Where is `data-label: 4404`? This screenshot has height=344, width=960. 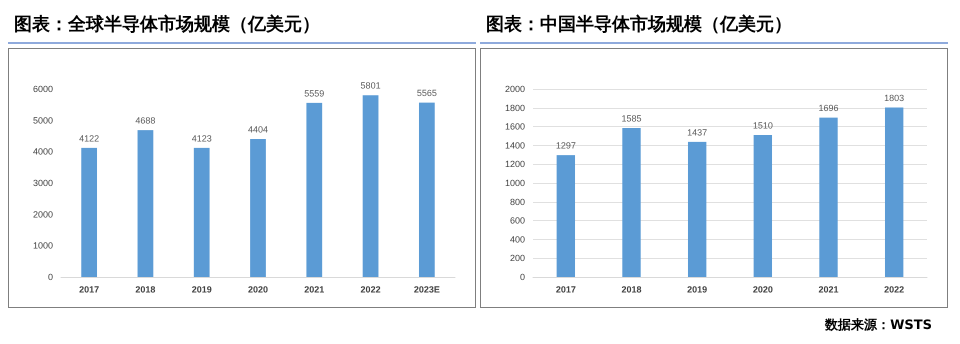 data-label: 4404 is located at coordinates (258, 129).